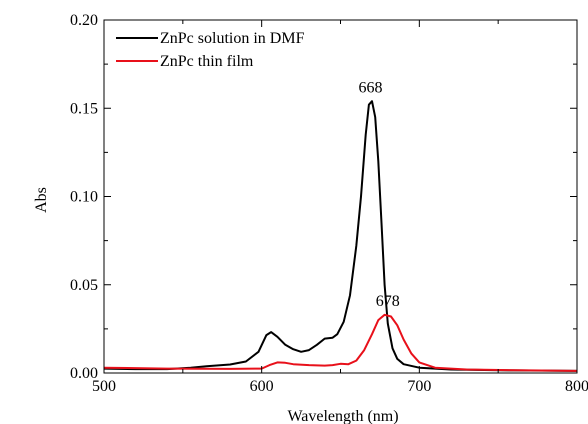  I want to click on x-tick-label: 600, so click(262, 386).